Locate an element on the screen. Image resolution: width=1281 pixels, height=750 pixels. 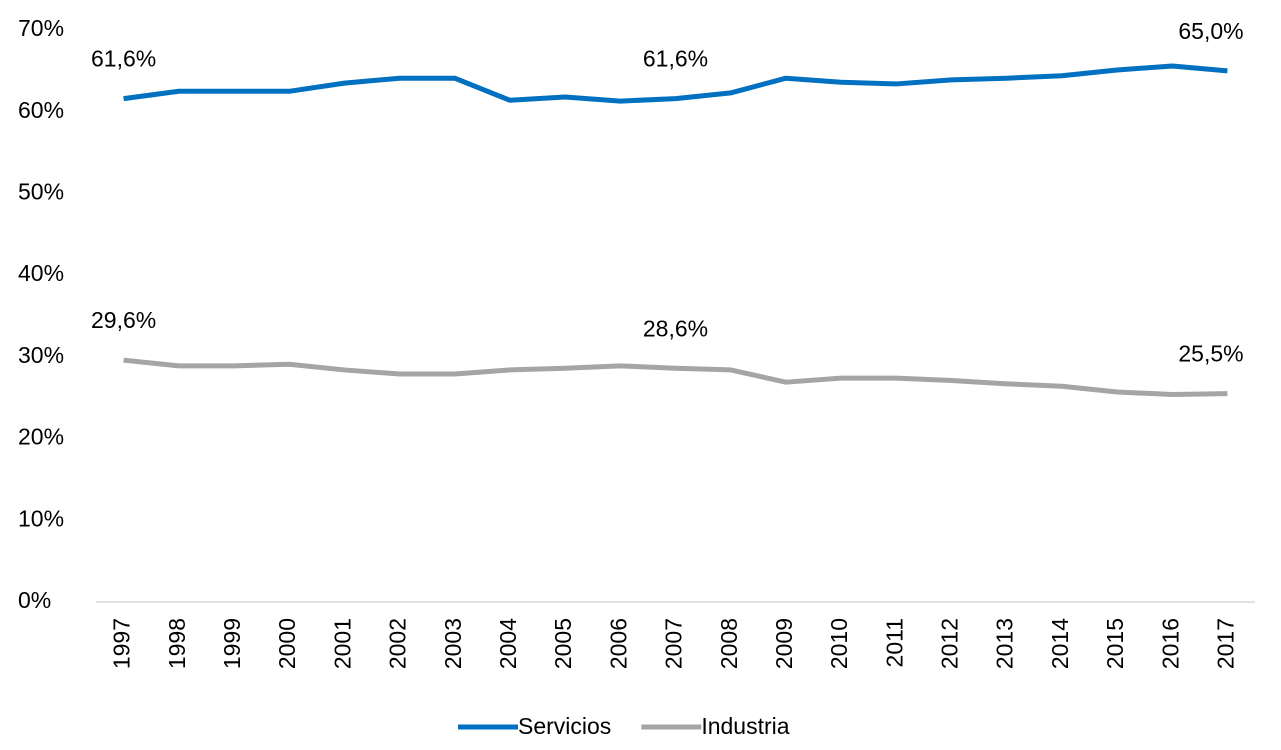
x-tick-label: 2011 is located at coordinates (894, 642).